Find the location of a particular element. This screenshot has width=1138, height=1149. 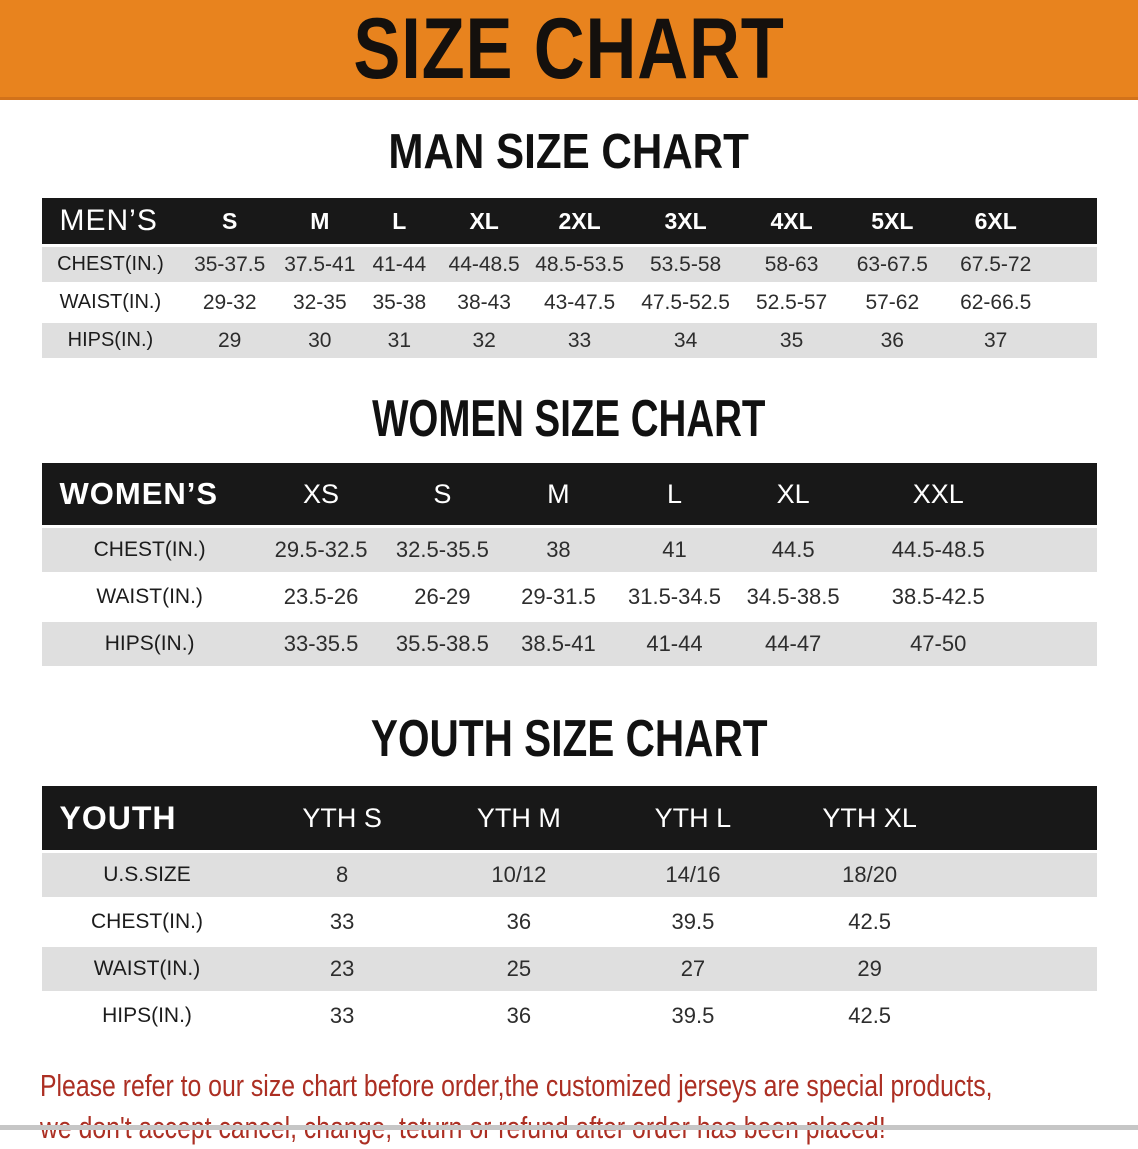

youth-size-header: YTH L is located at coordinates (692, 818).